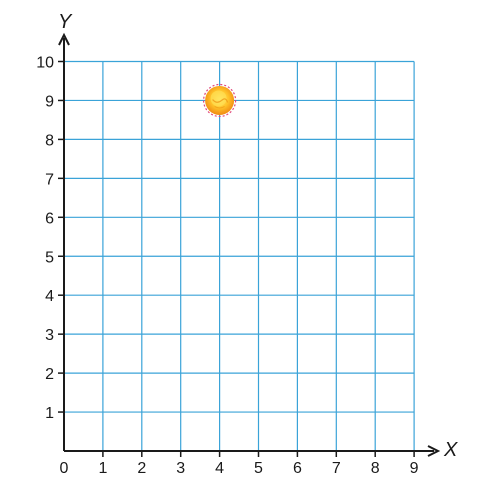 This screenshot has height=500, width=500. What do you see at coordinates (375, 468) in the screenshot?
I see `x-tick-label: 8` at bounding box center [375, 468].